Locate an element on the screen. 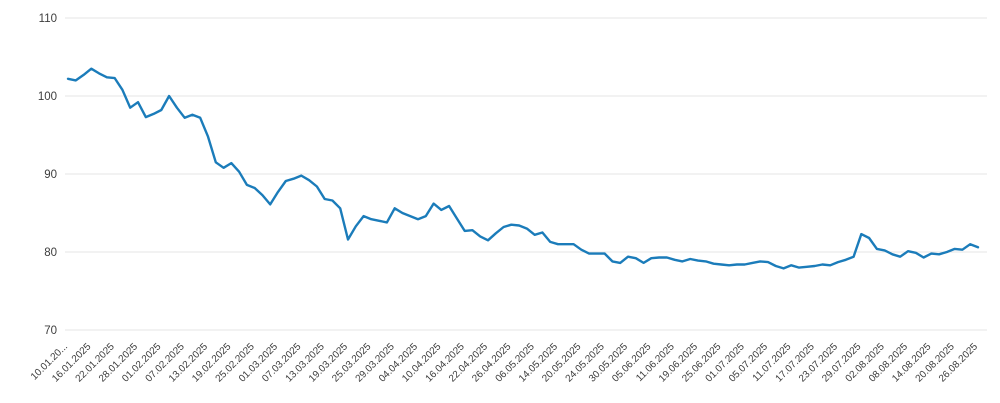  y-axis-tick-label: 110 is located at coordinates (48, 19).